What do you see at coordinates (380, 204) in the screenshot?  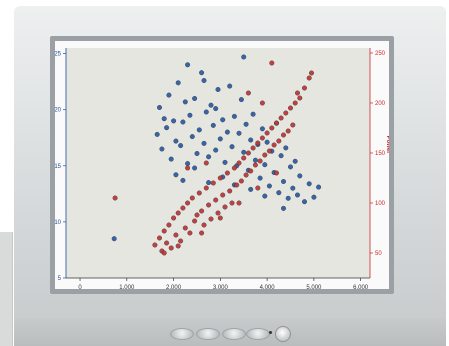 I see `right-tick-label: 100` at bounding box center [380, 204].